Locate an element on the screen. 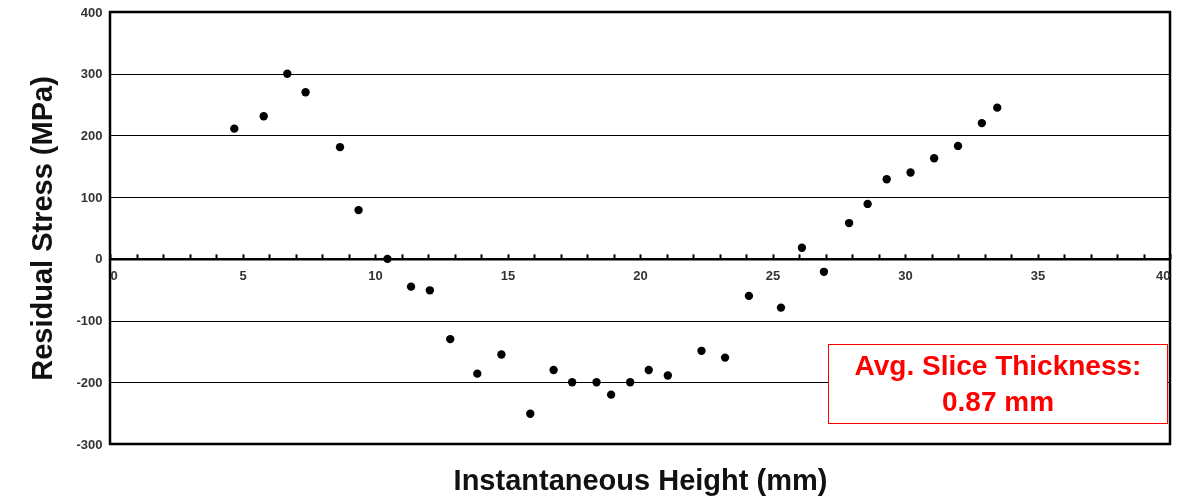  x-tick-label: 35 is located at coordinates (1038, 276).